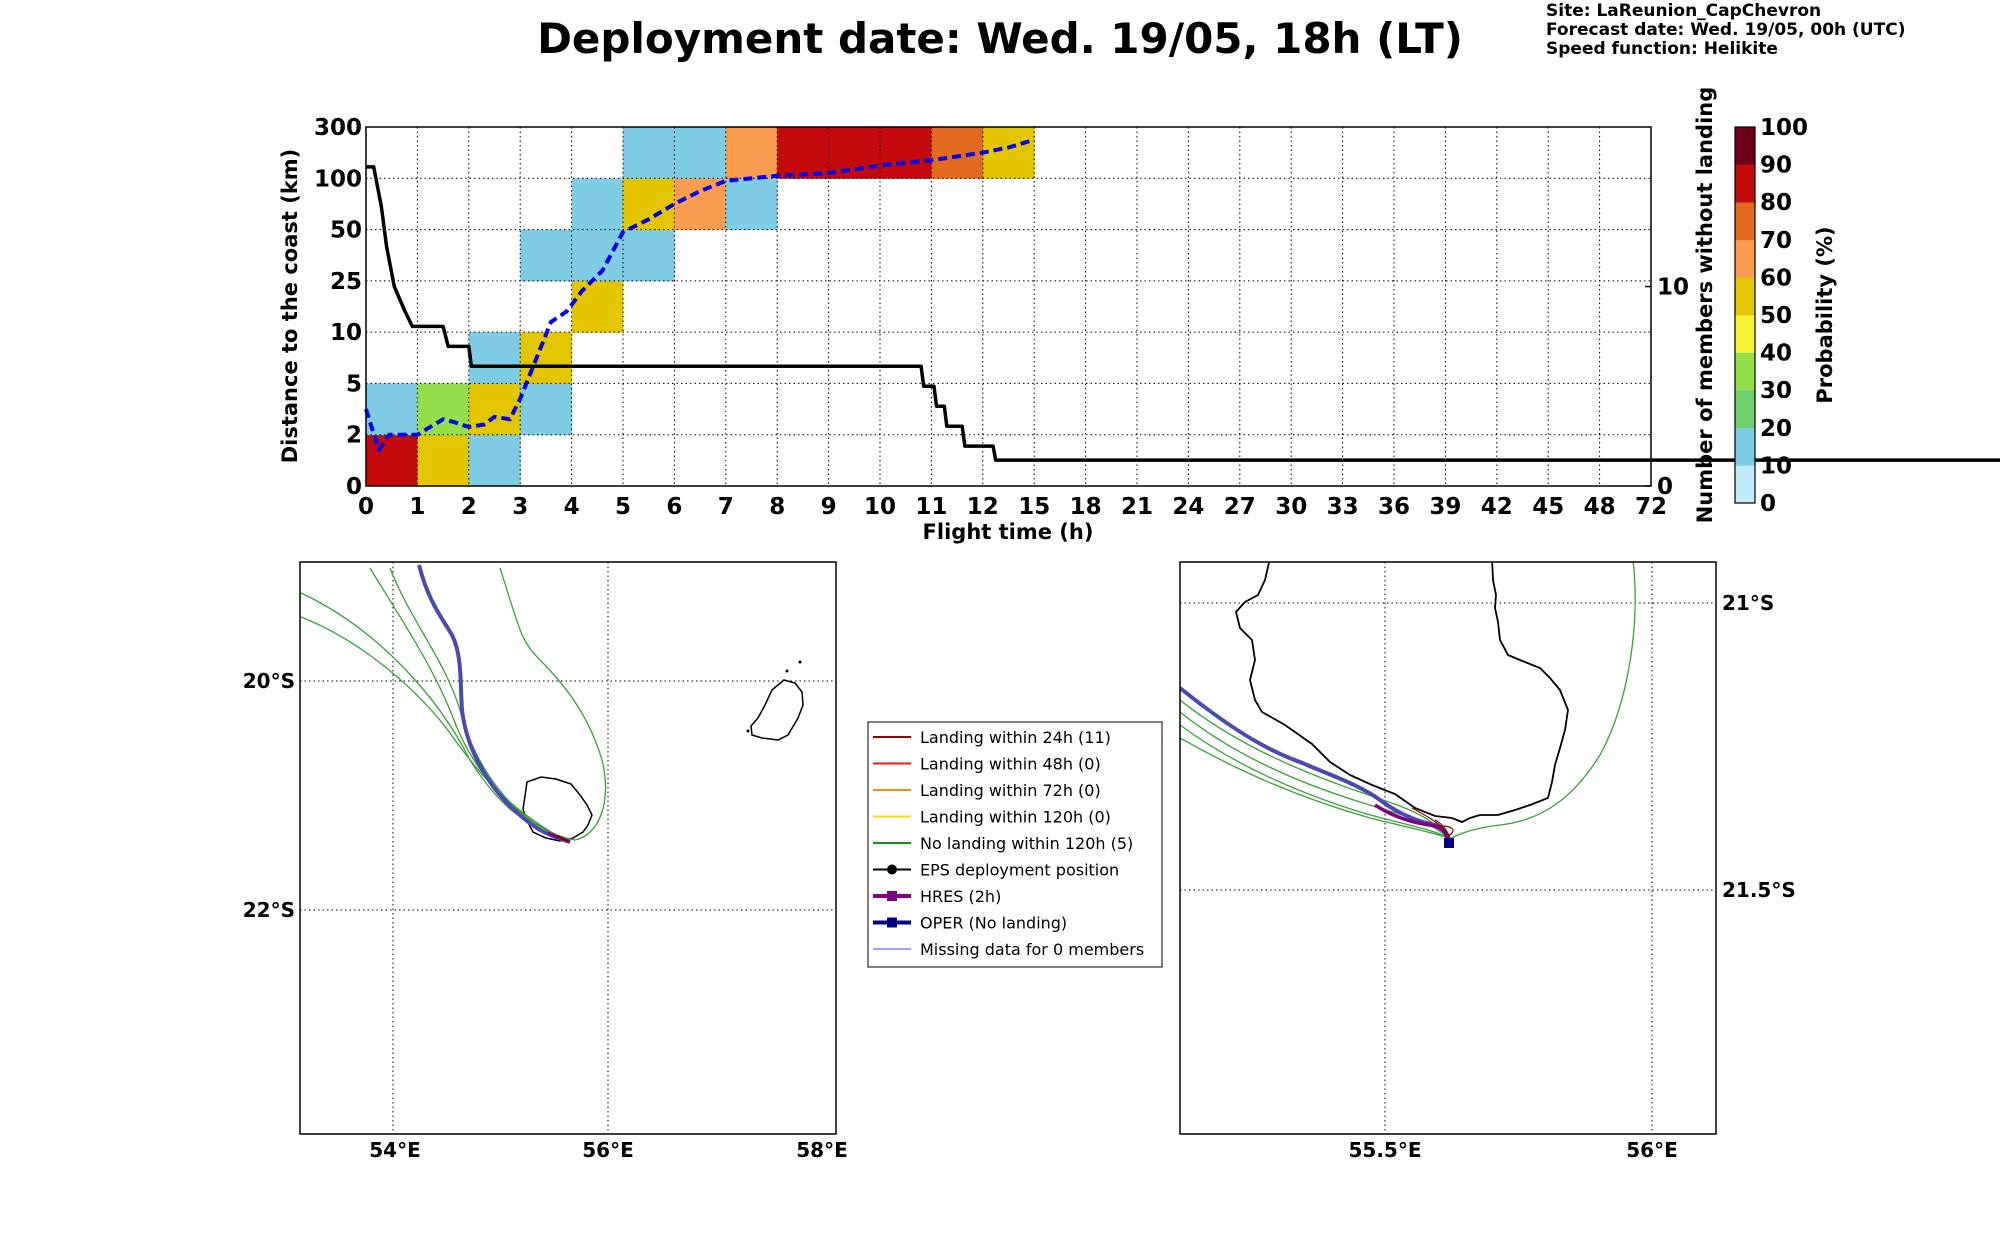 The image size is (2000, 1250). I want to click on main-title: Deployment date: Wed. 19/05, 18h (LT), so click(1000, 38).